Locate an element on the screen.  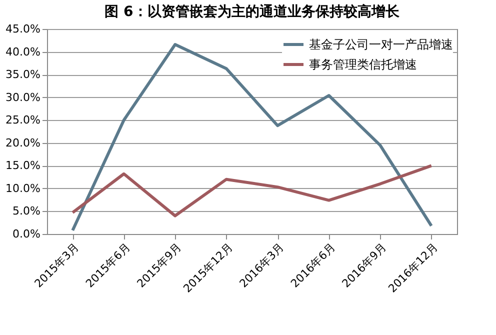
y-tick-label: 20.0% is located at coordinates (23, 143).